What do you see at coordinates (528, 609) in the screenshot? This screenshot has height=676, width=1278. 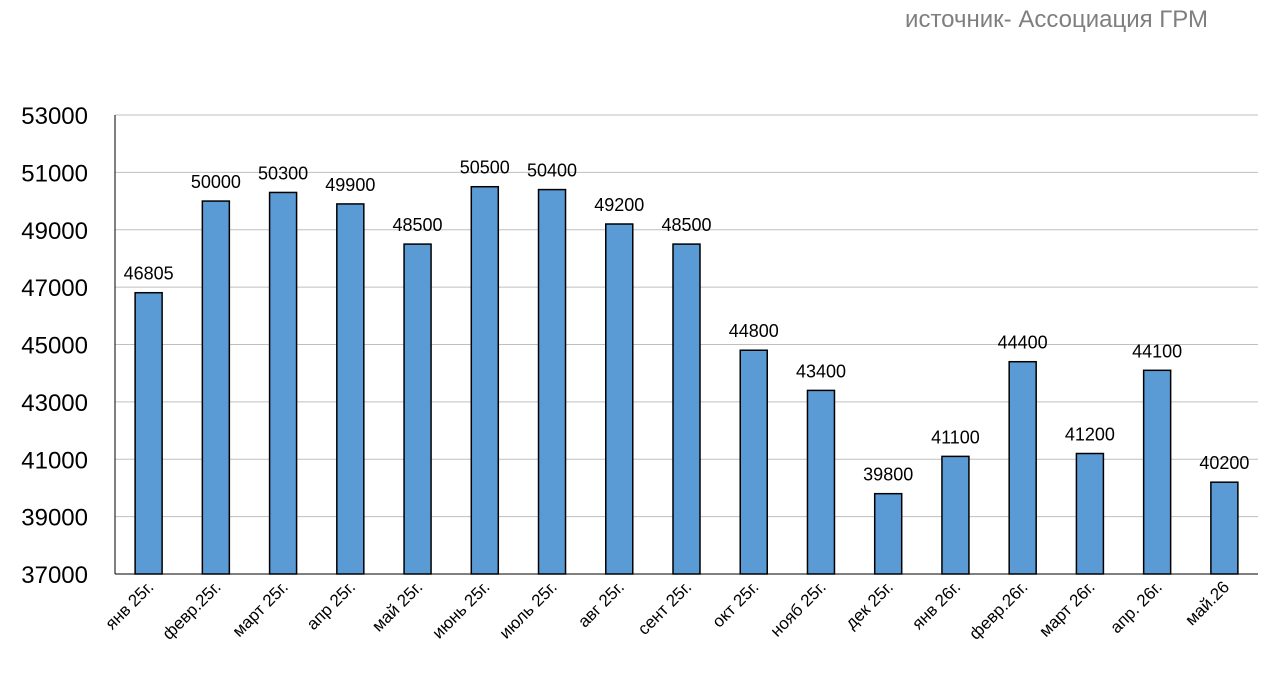 I see `x-tick-label: июль 25г.` at bounding box center [528, 609].